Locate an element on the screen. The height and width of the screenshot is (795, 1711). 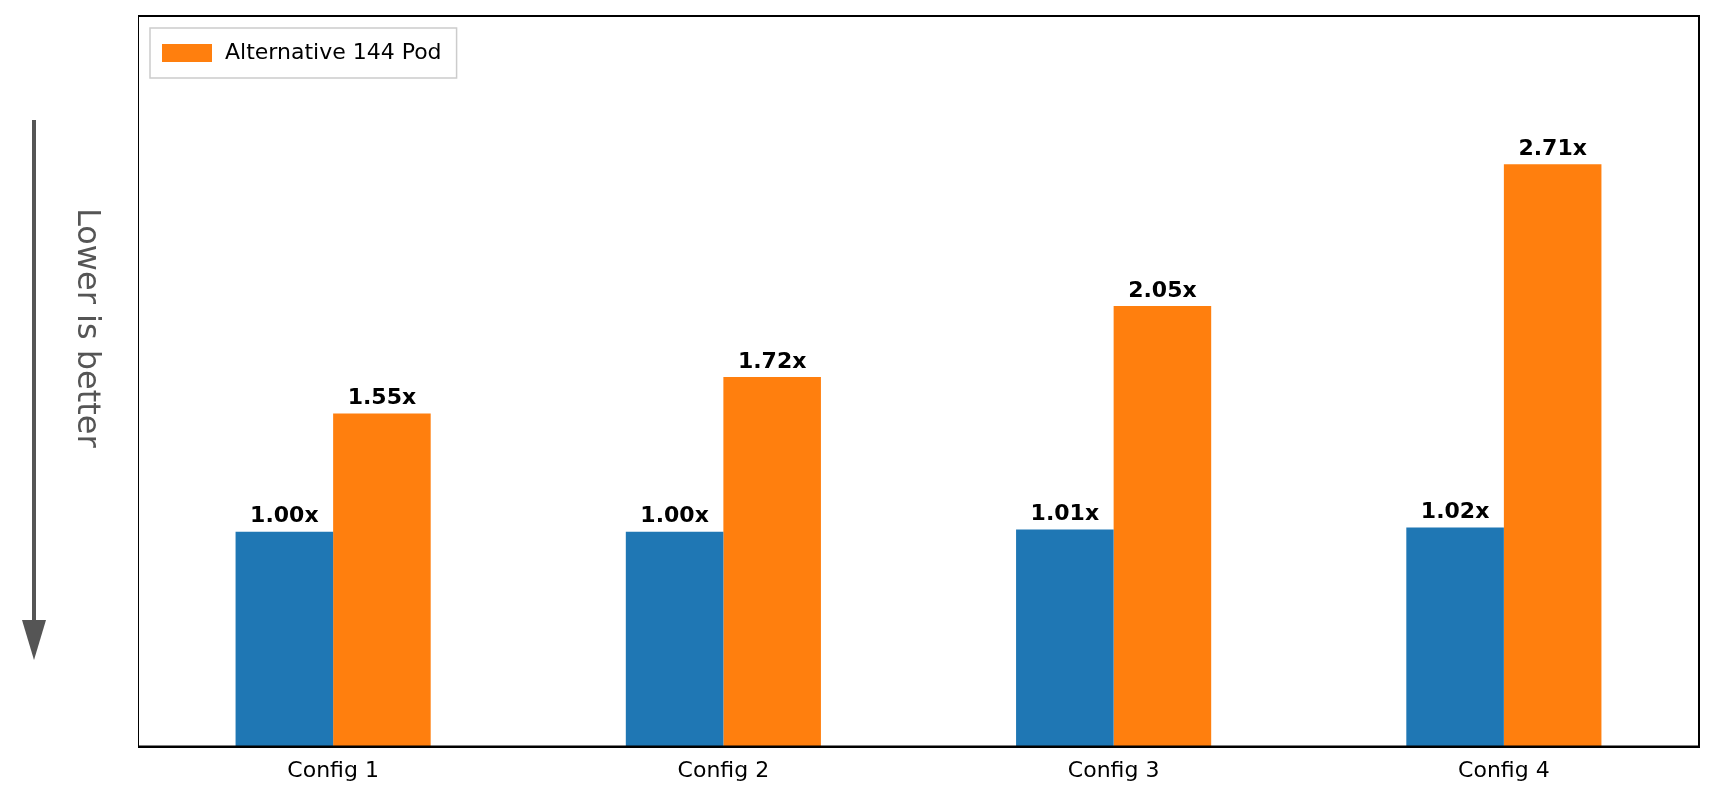
data-label: 2.71x is located at coordinates (1552, 147).